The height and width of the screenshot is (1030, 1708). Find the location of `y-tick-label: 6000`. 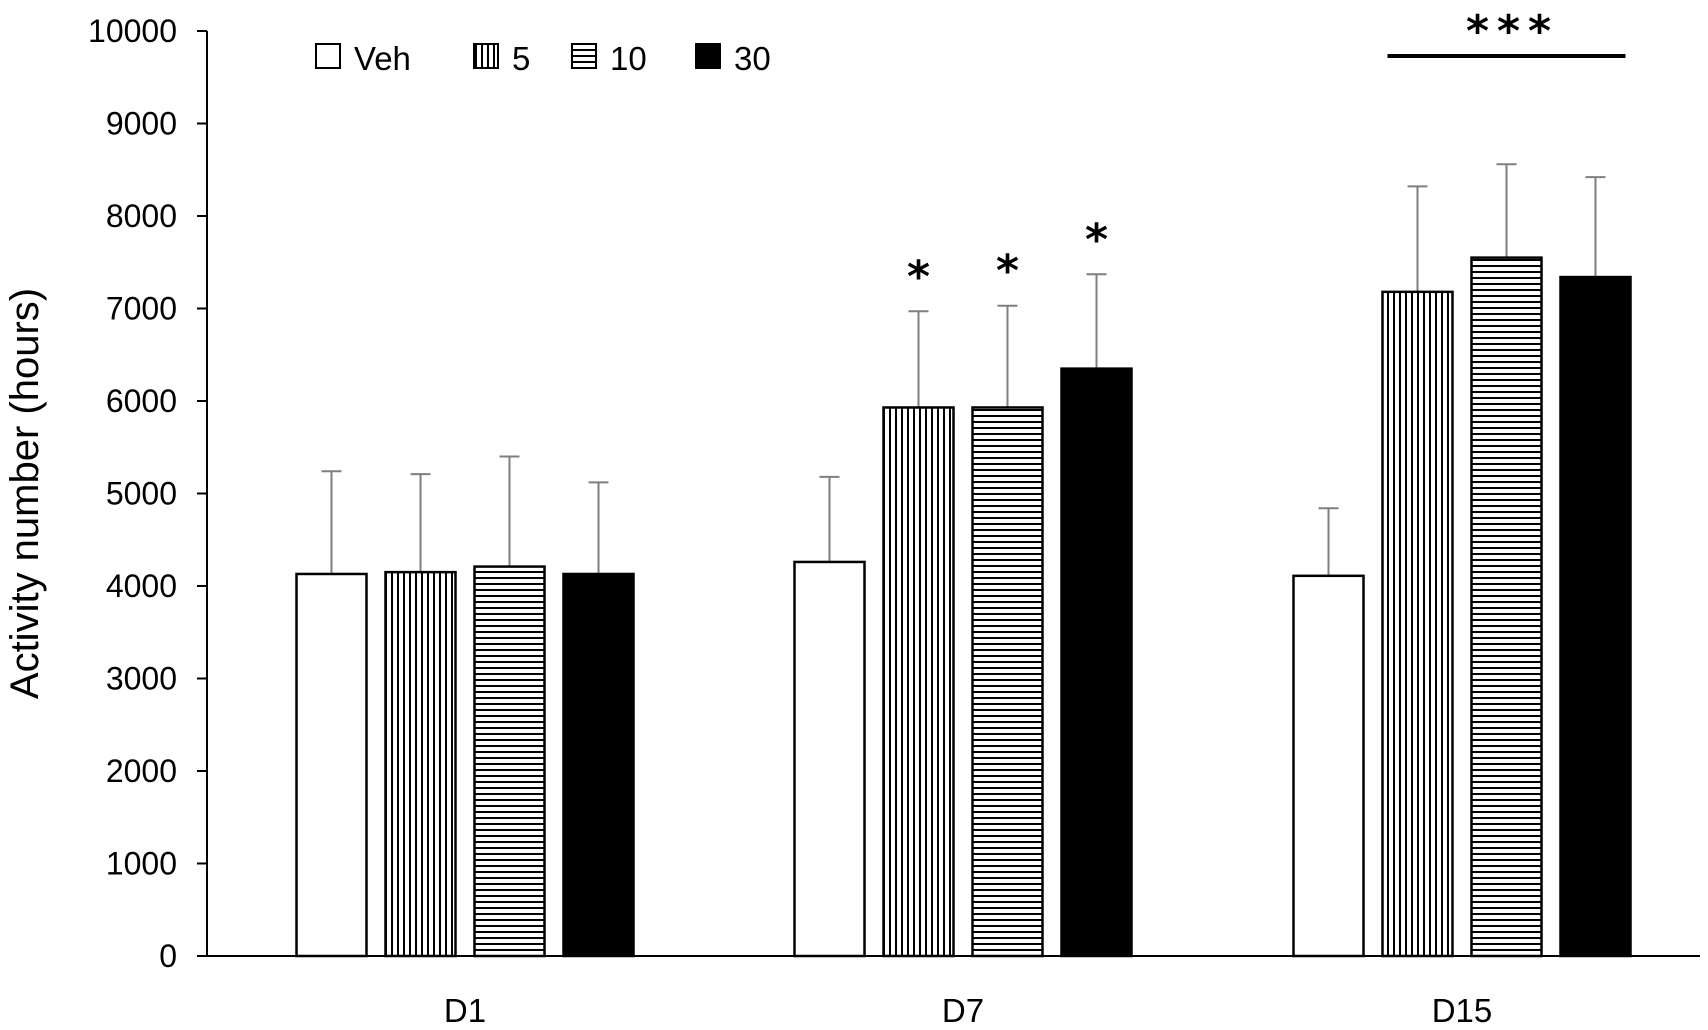

y-tick-label: 6000 is located at coordinates (141, 401).